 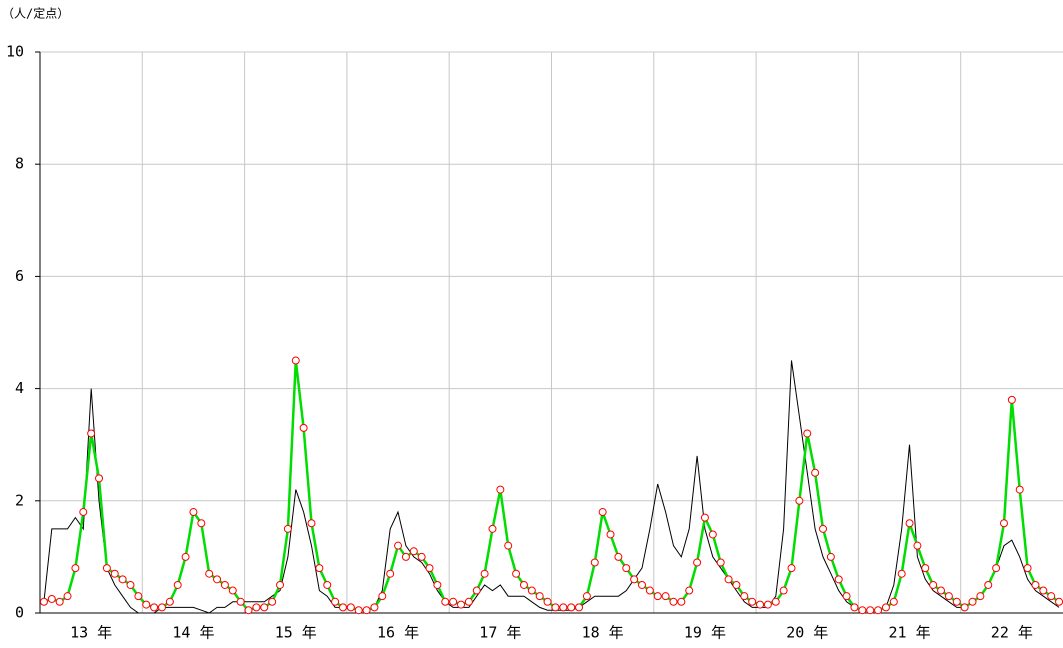 What do you see at coordinates (807, 633) in the screenshot?
I see `x-tick-label: 20 年` at bounding box center [807, 633].